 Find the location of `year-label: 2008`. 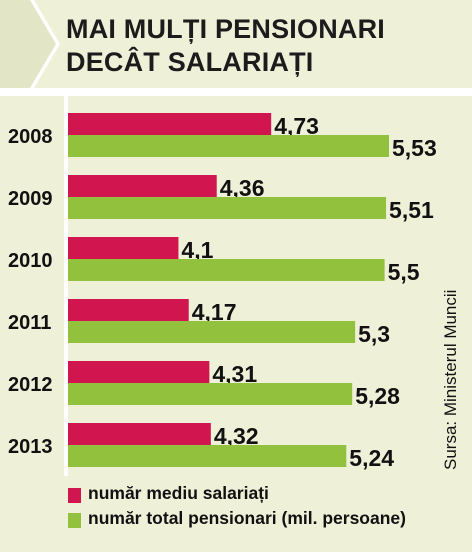

year-label: 2008 is located at coordinates (30, 137).